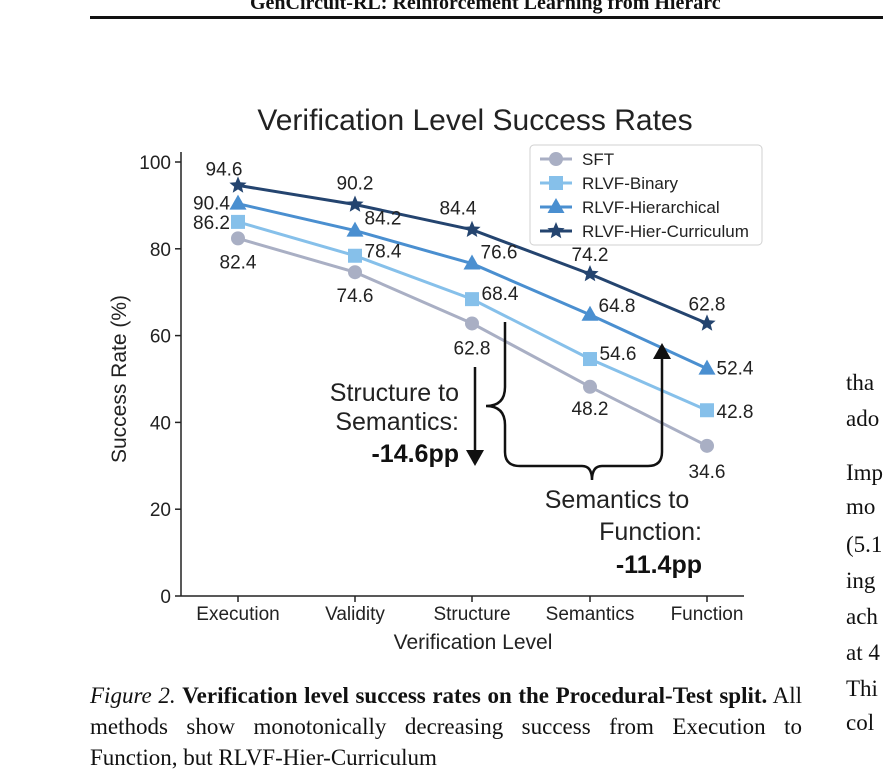  Describe the element at coordinates (864, 472) in the screenshot. I see `right-column-line-2: Imp` at that location.